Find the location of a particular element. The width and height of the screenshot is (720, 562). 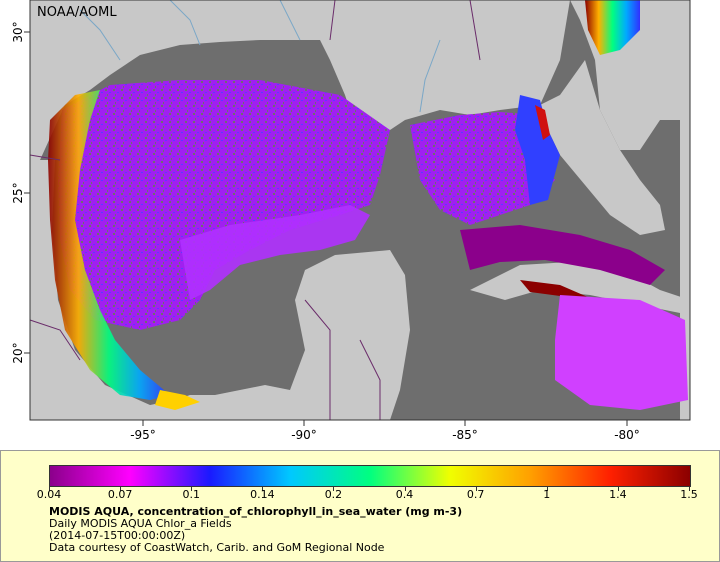

colorbar-label: 1.5 is located at coordinates (689, 494).